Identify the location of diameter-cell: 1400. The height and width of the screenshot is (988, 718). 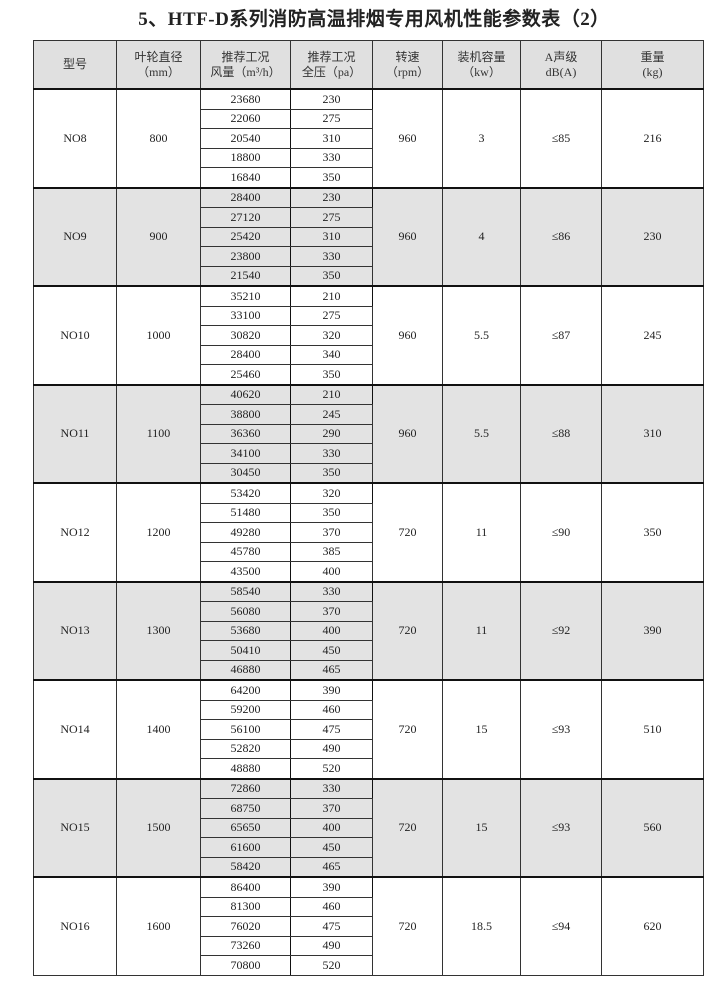
(158, 729).